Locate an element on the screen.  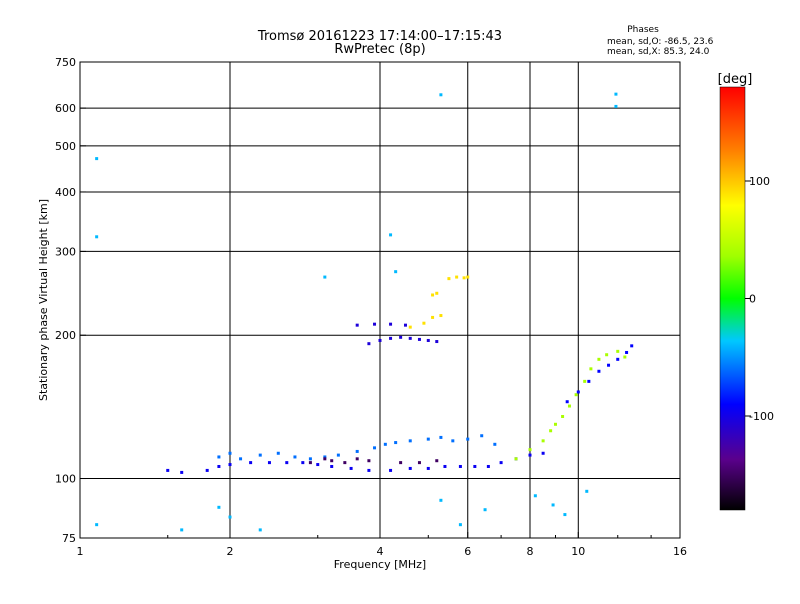
chart-title: Tromsø 20161223 17:14:00–17:15:43 is located at coordinates (379, 36).